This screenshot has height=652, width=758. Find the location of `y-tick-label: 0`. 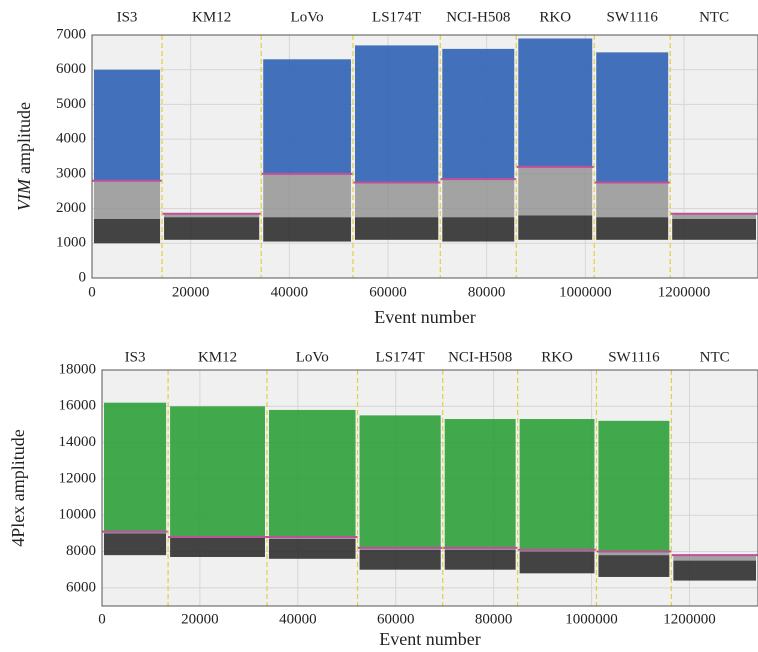

y-tick-label: 0 is located at coordinates (83, 277).